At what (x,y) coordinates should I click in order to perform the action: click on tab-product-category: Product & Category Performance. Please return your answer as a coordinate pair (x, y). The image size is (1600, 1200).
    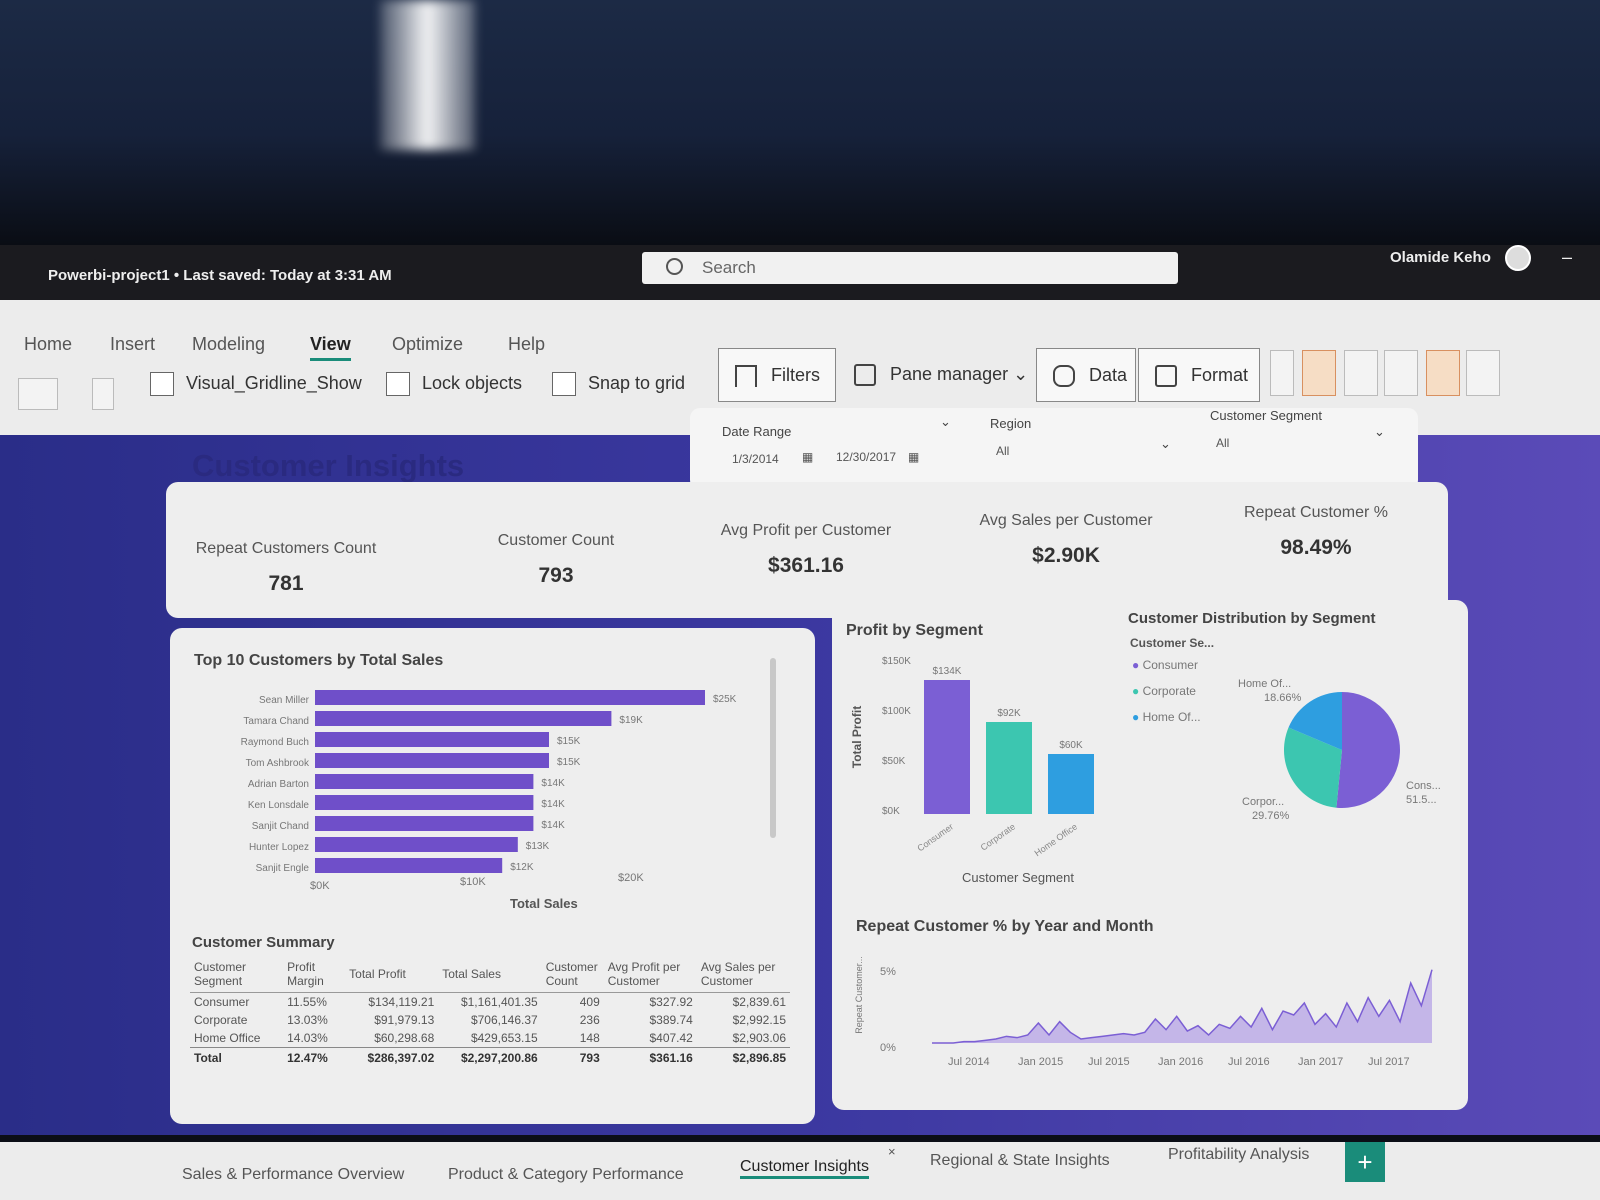
    Looking at the image, I should click on (566, 1174).